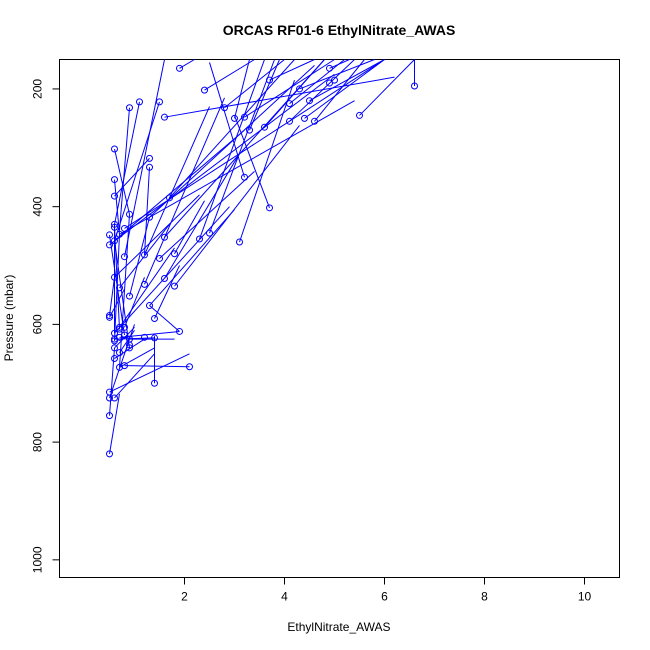 The image size is (650, 650). What do you see at coordinates (585, 597) in the screenshot?
I see `x-tick-label: 10` at bounding box center [585, 597].